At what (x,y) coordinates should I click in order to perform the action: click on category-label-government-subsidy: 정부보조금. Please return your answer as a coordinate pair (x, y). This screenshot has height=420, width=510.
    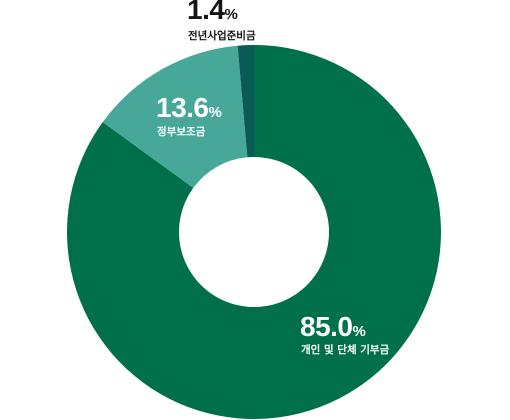
    Looking at the image, I should click on (181, 131).